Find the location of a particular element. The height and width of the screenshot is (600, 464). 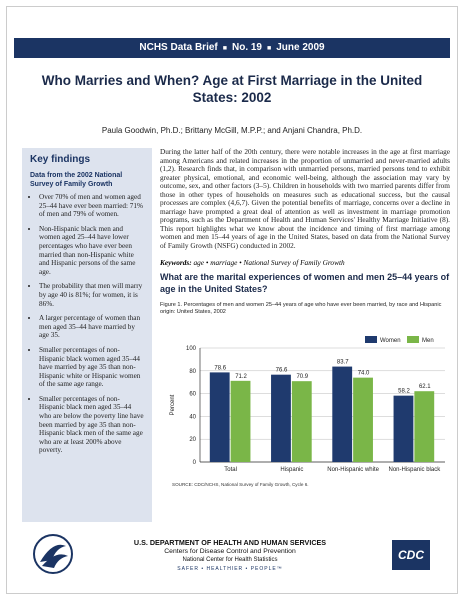

y-tick-label: 100 is located at coordinates (191, 349).